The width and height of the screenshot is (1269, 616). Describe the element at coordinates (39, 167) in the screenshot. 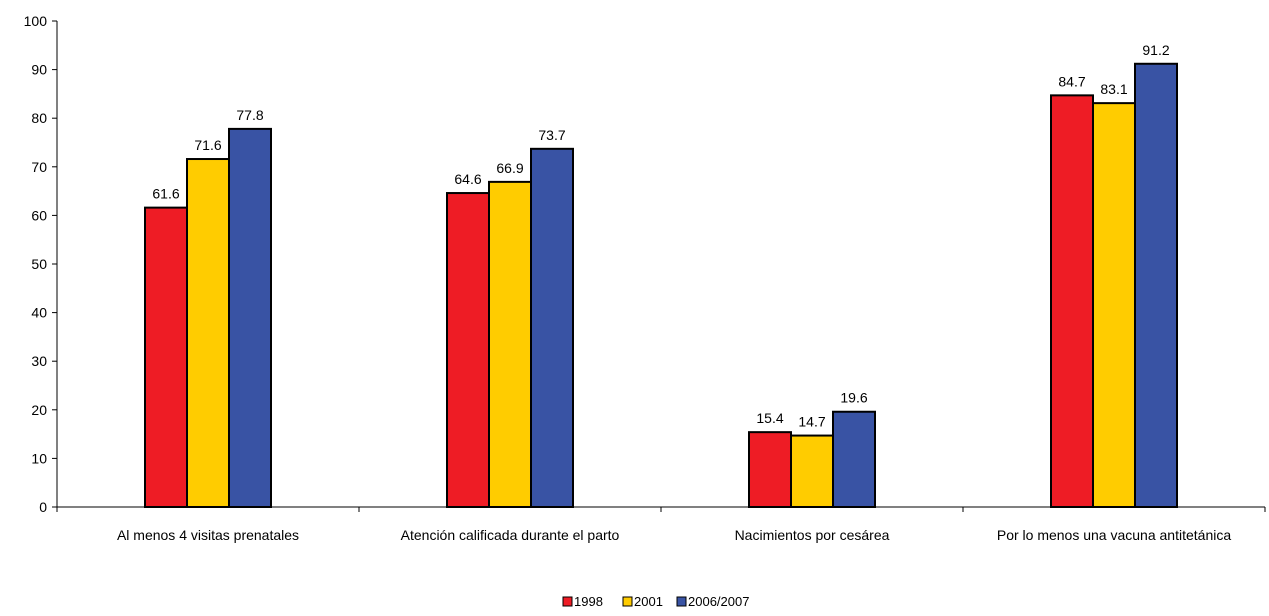

I see `y-tick-label: 70` at that location.